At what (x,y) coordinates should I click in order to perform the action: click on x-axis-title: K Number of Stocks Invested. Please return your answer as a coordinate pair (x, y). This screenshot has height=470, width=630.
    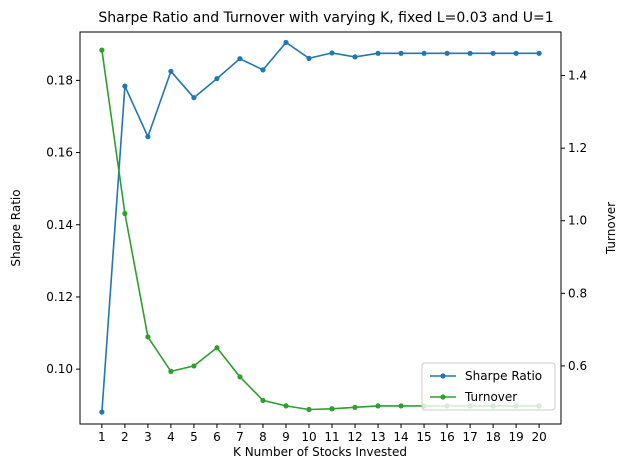
    Looking at the image, I should click on (320, 452).